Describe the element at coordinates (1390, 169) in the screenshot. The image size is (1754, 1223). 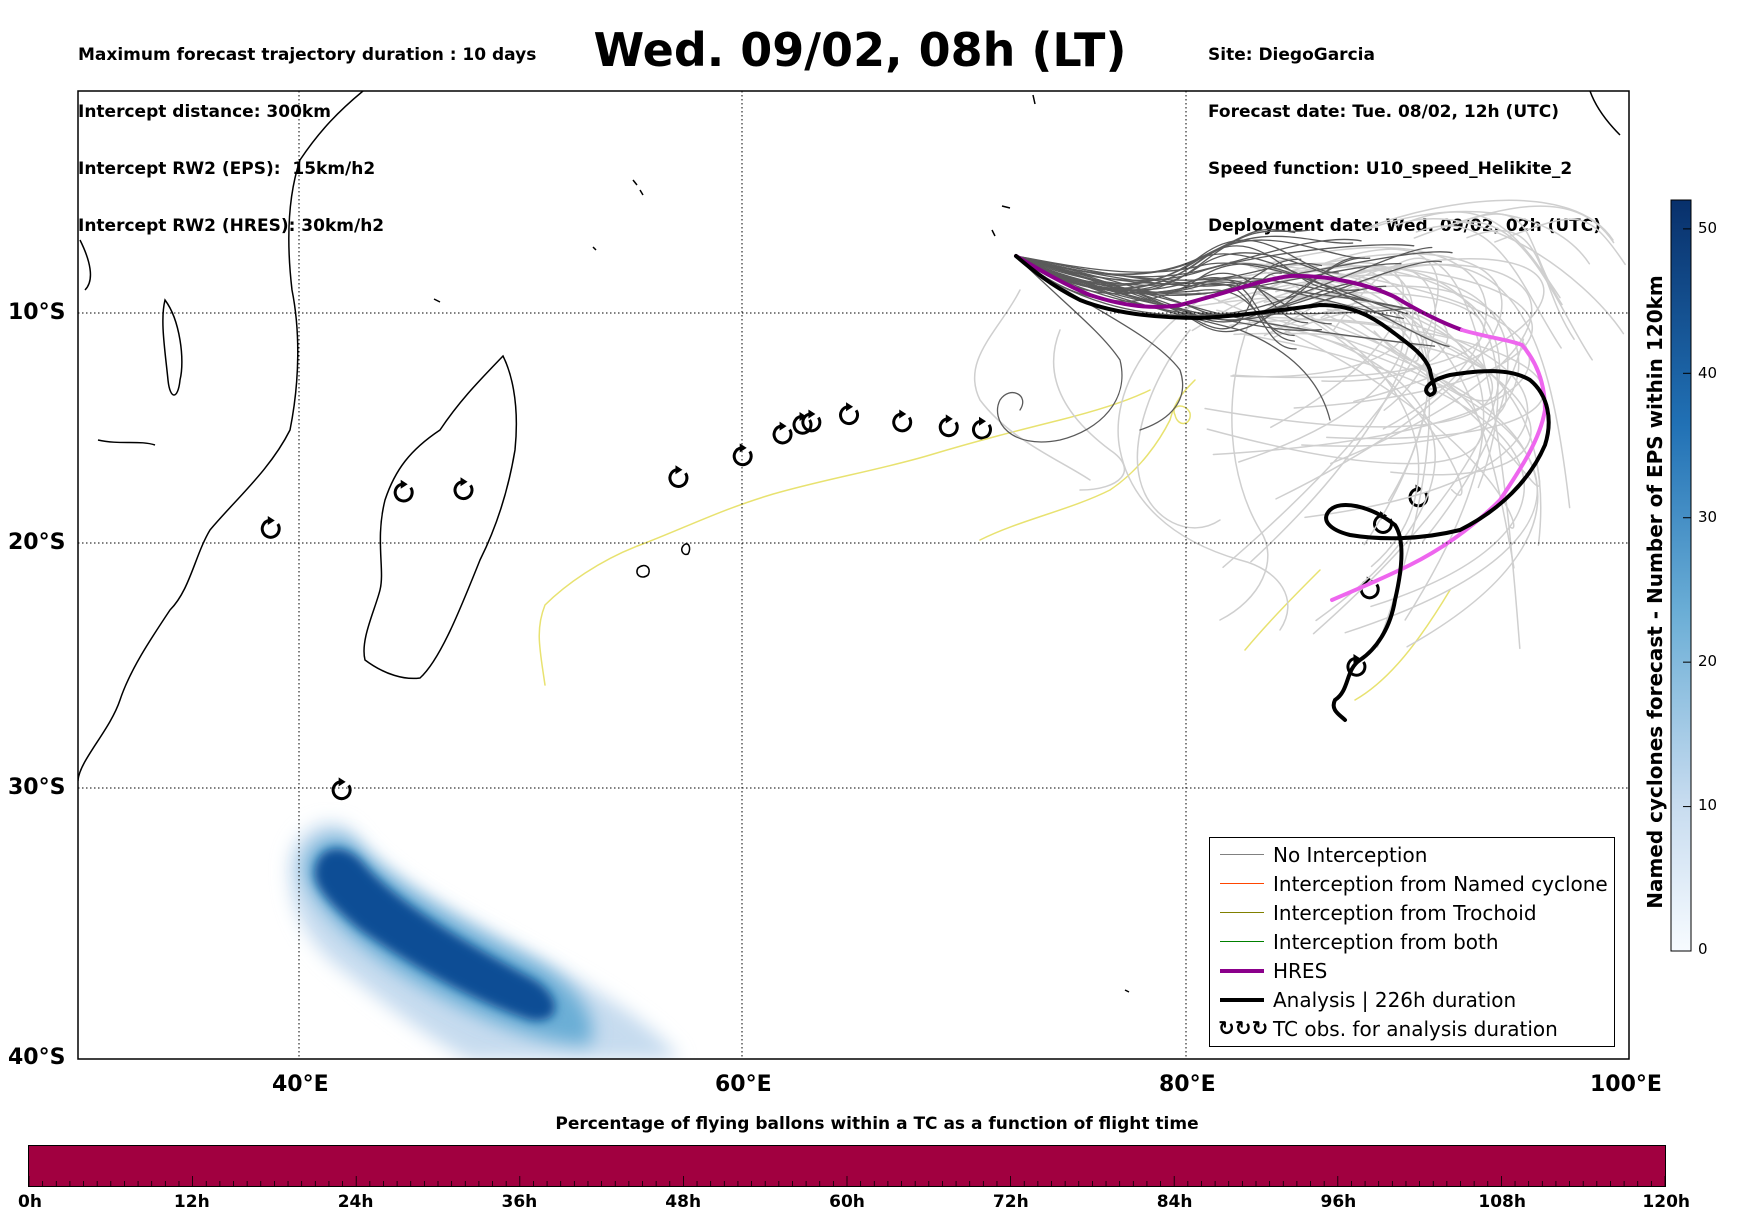
I see `speed-function-text: Speed function: U10_speed_Helikite_2` at that location.